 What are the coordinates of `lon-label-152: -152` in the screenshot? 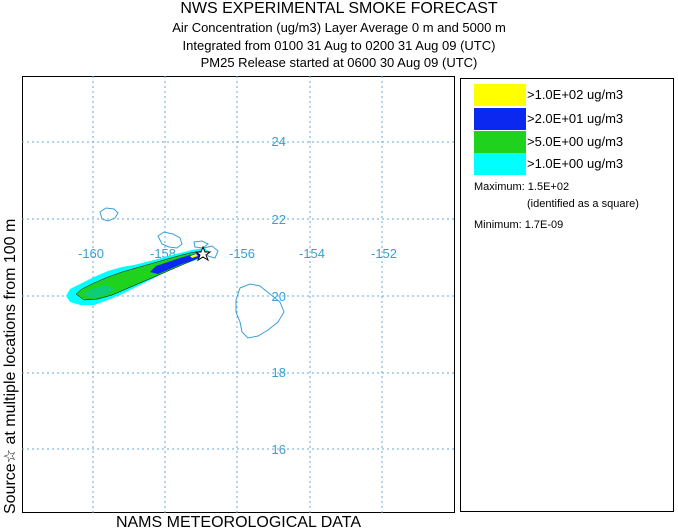 It's located at (384, 253).